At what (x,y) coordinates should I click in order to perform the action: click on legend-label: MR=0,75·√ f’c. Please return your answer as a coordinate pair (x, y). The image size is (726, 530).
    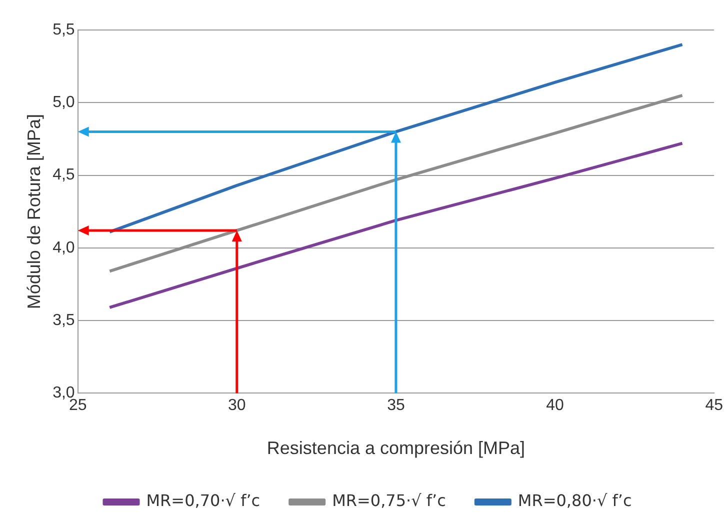
    Looking at the image, I should click on (389, 500).